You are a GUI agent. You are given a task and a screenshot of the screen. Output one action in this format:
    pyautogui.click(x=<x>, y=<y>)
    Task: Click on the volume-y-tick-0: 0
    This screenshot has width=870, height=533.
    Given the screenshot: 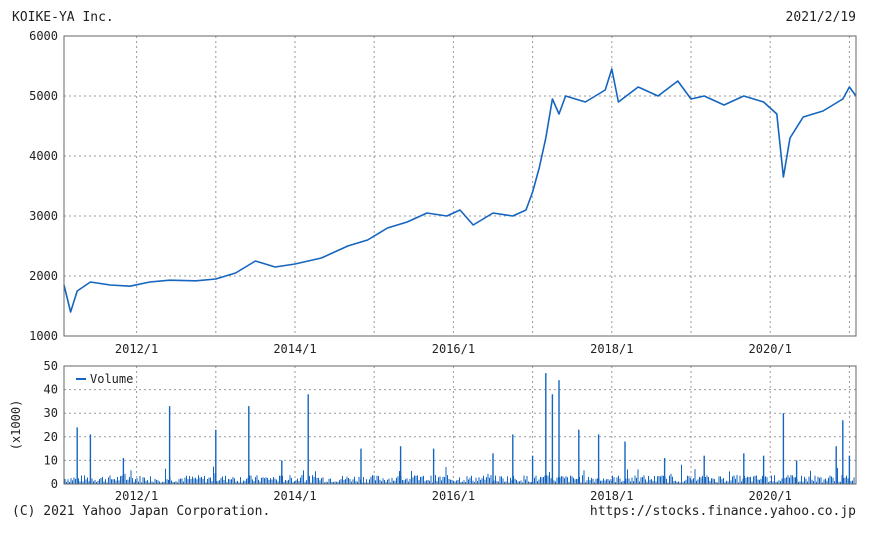 What is the action you would take?
    pyautogui.click(x=54, y=484)
    